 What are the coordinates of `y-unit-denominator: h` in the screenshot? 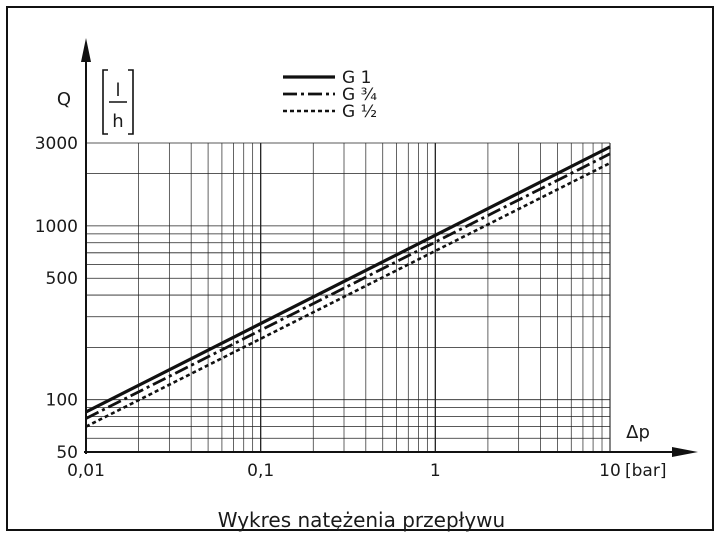 It's located at (117, 121).